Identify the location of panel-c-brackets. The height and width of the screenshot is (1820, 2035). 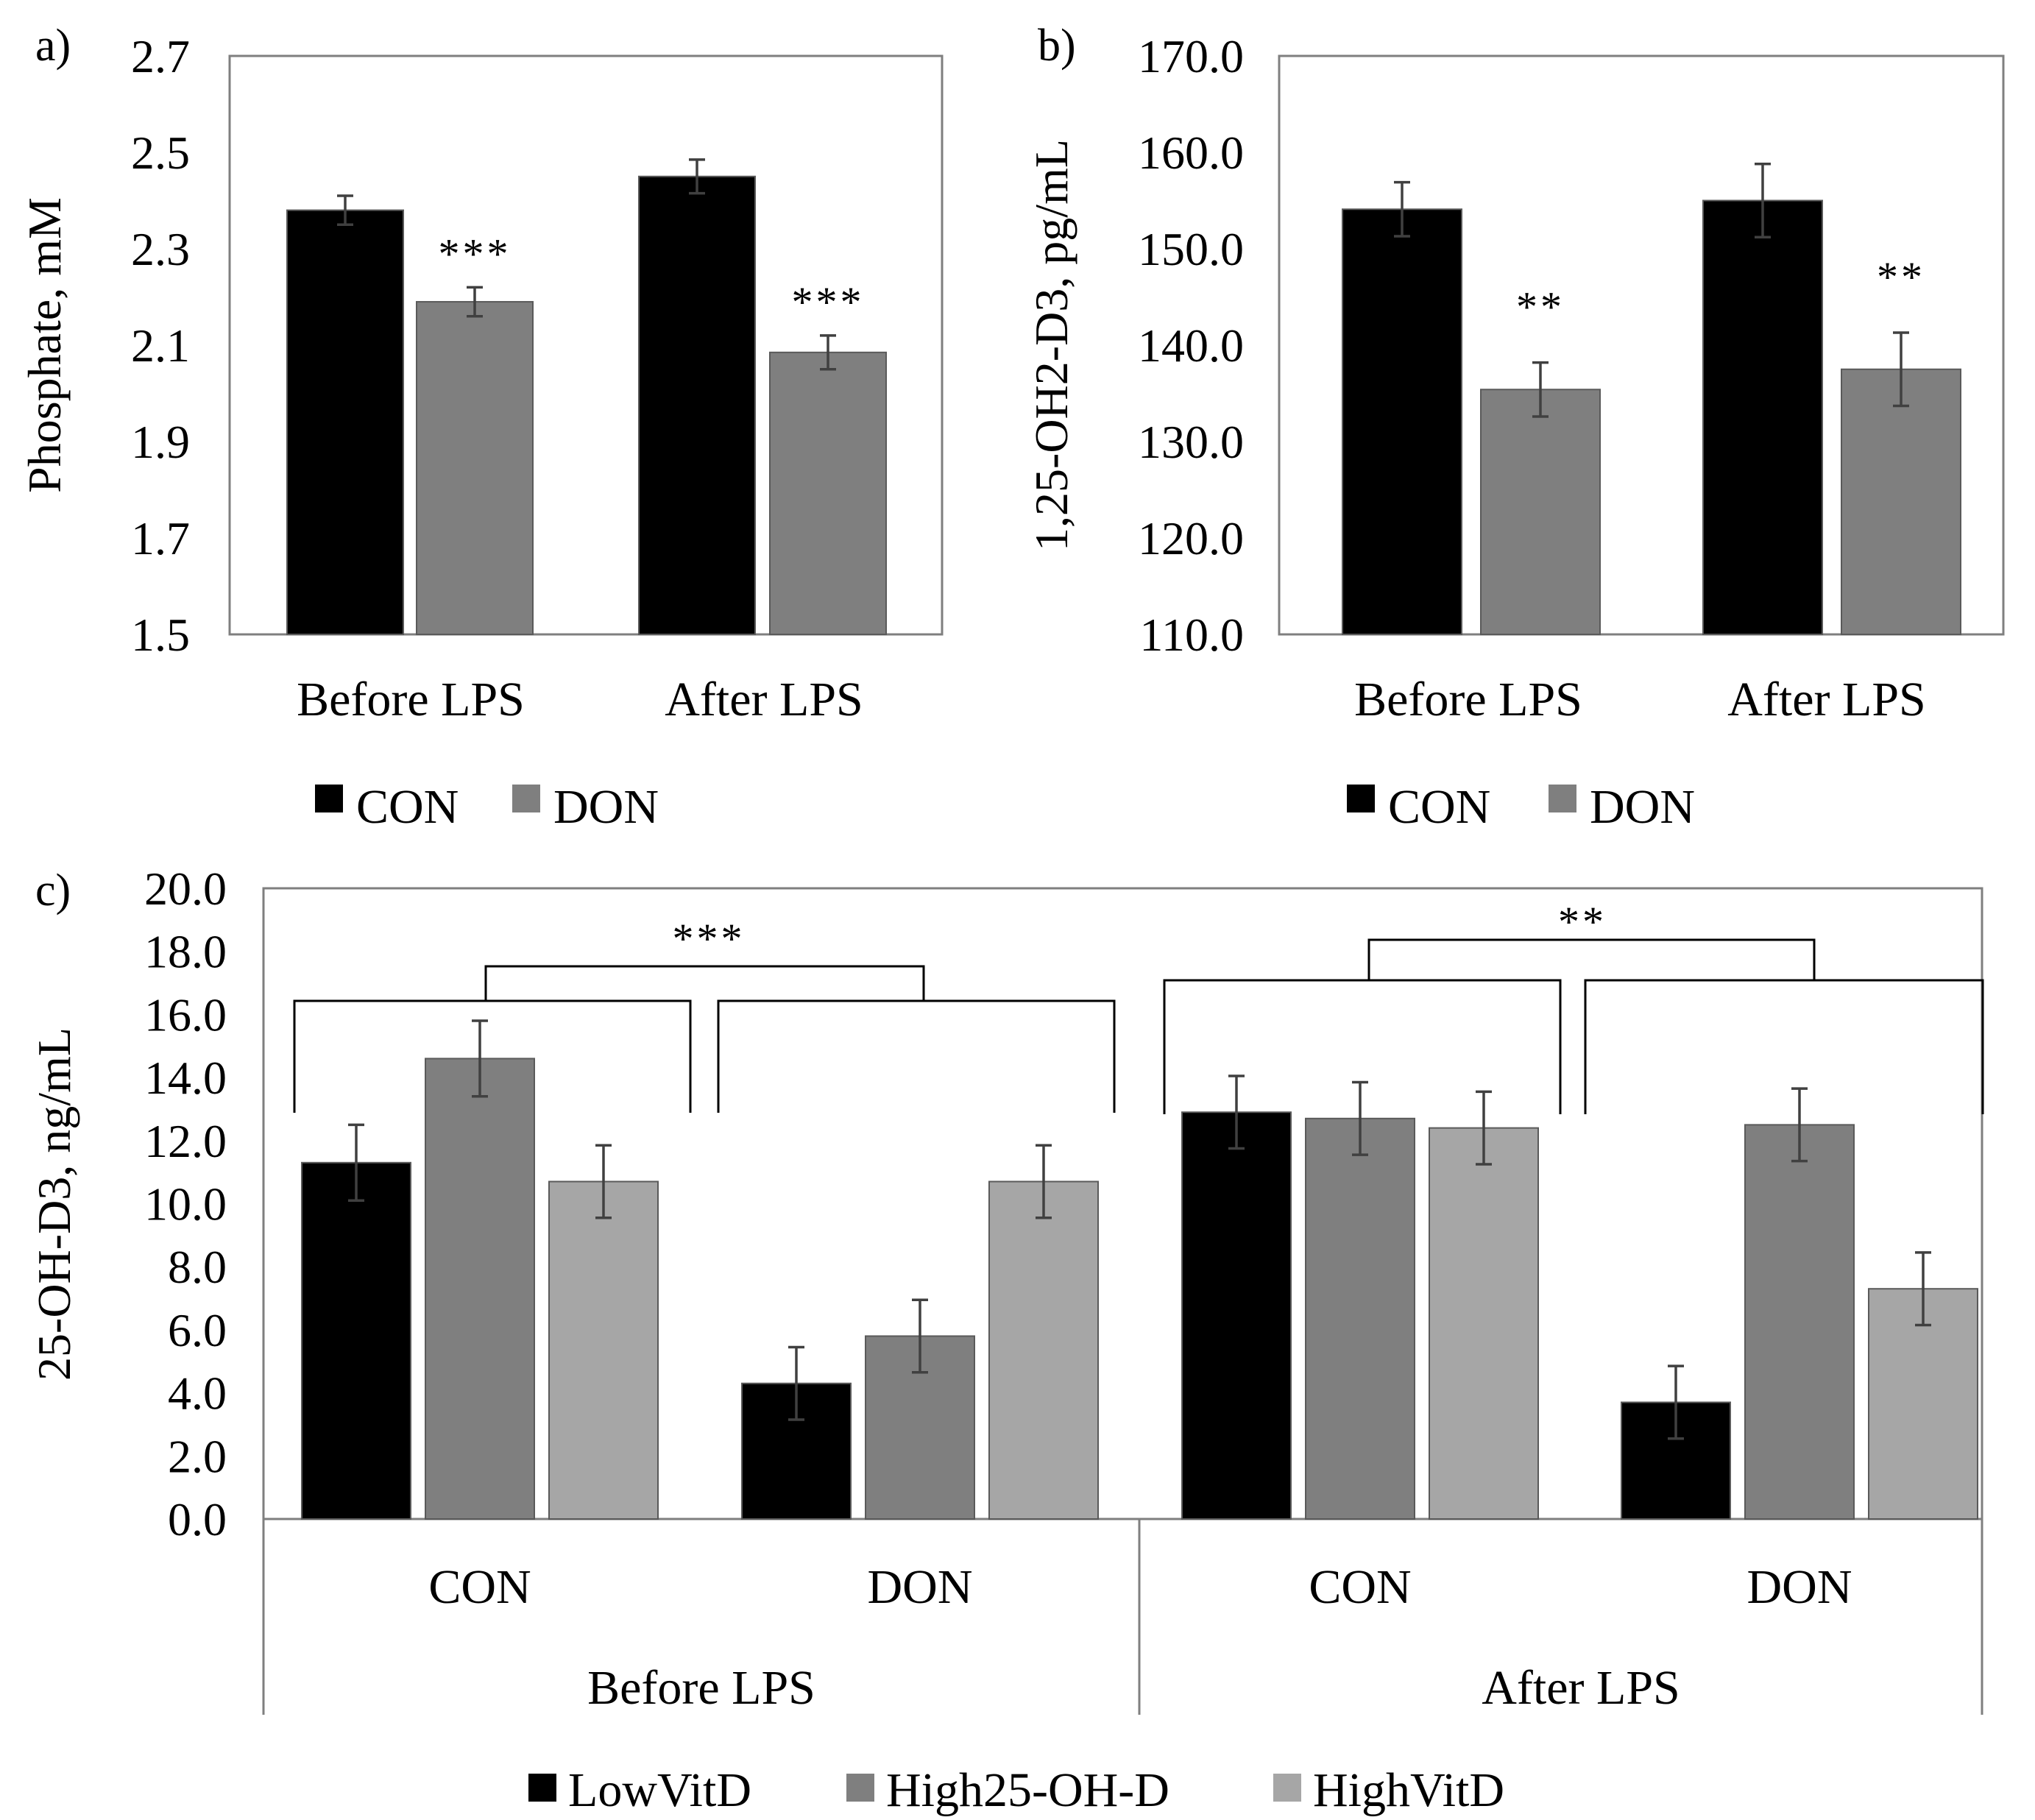
(1138, 1026).